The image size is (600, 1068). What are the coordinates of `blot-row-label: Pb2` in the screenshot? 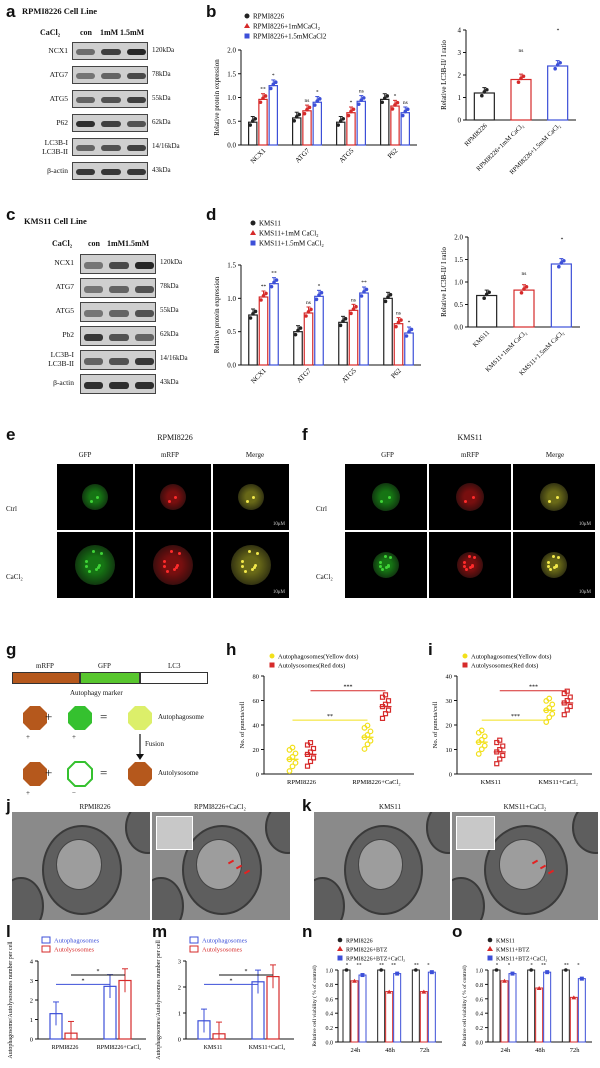 It's located at (68, 334).